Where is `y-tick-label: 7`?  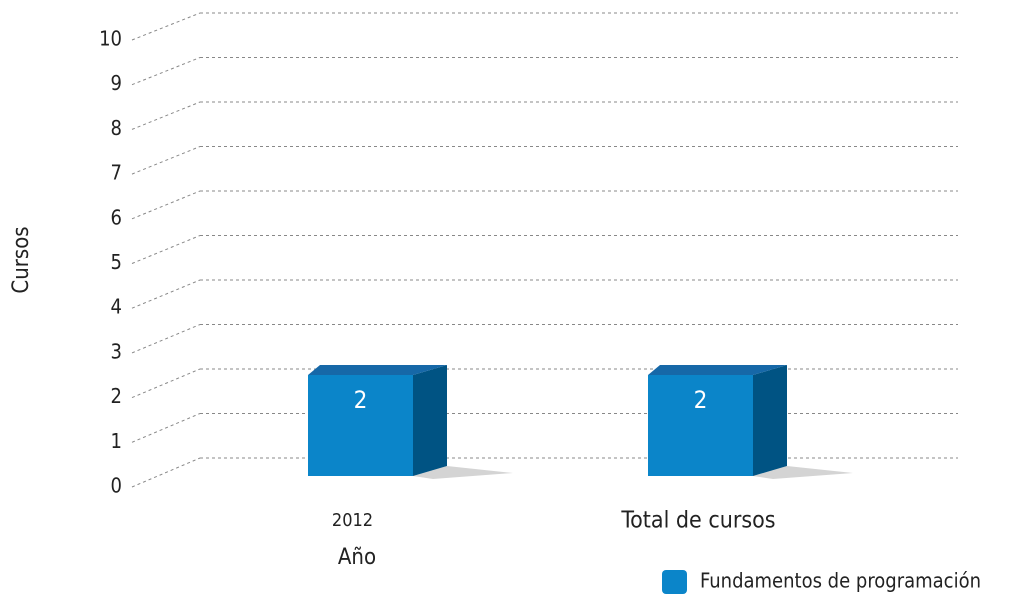
y-tick-label: 7 is located at coordinates (116, 173).